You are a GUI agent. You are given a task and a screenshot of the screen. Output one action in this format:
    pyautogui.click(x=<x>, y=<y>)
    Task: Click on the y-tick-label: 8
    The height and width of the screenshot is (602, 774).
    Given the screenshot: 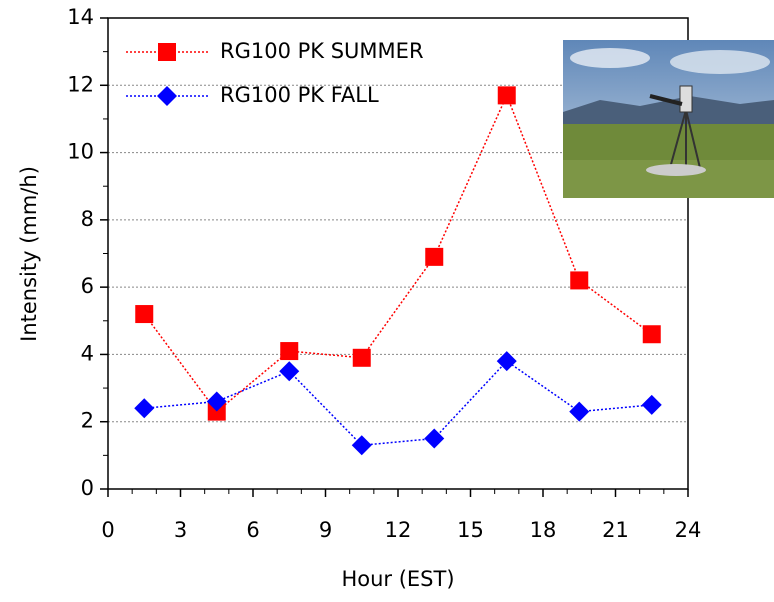 What is the action you would take?
    pyautogui.click(x=87, y=219)
    